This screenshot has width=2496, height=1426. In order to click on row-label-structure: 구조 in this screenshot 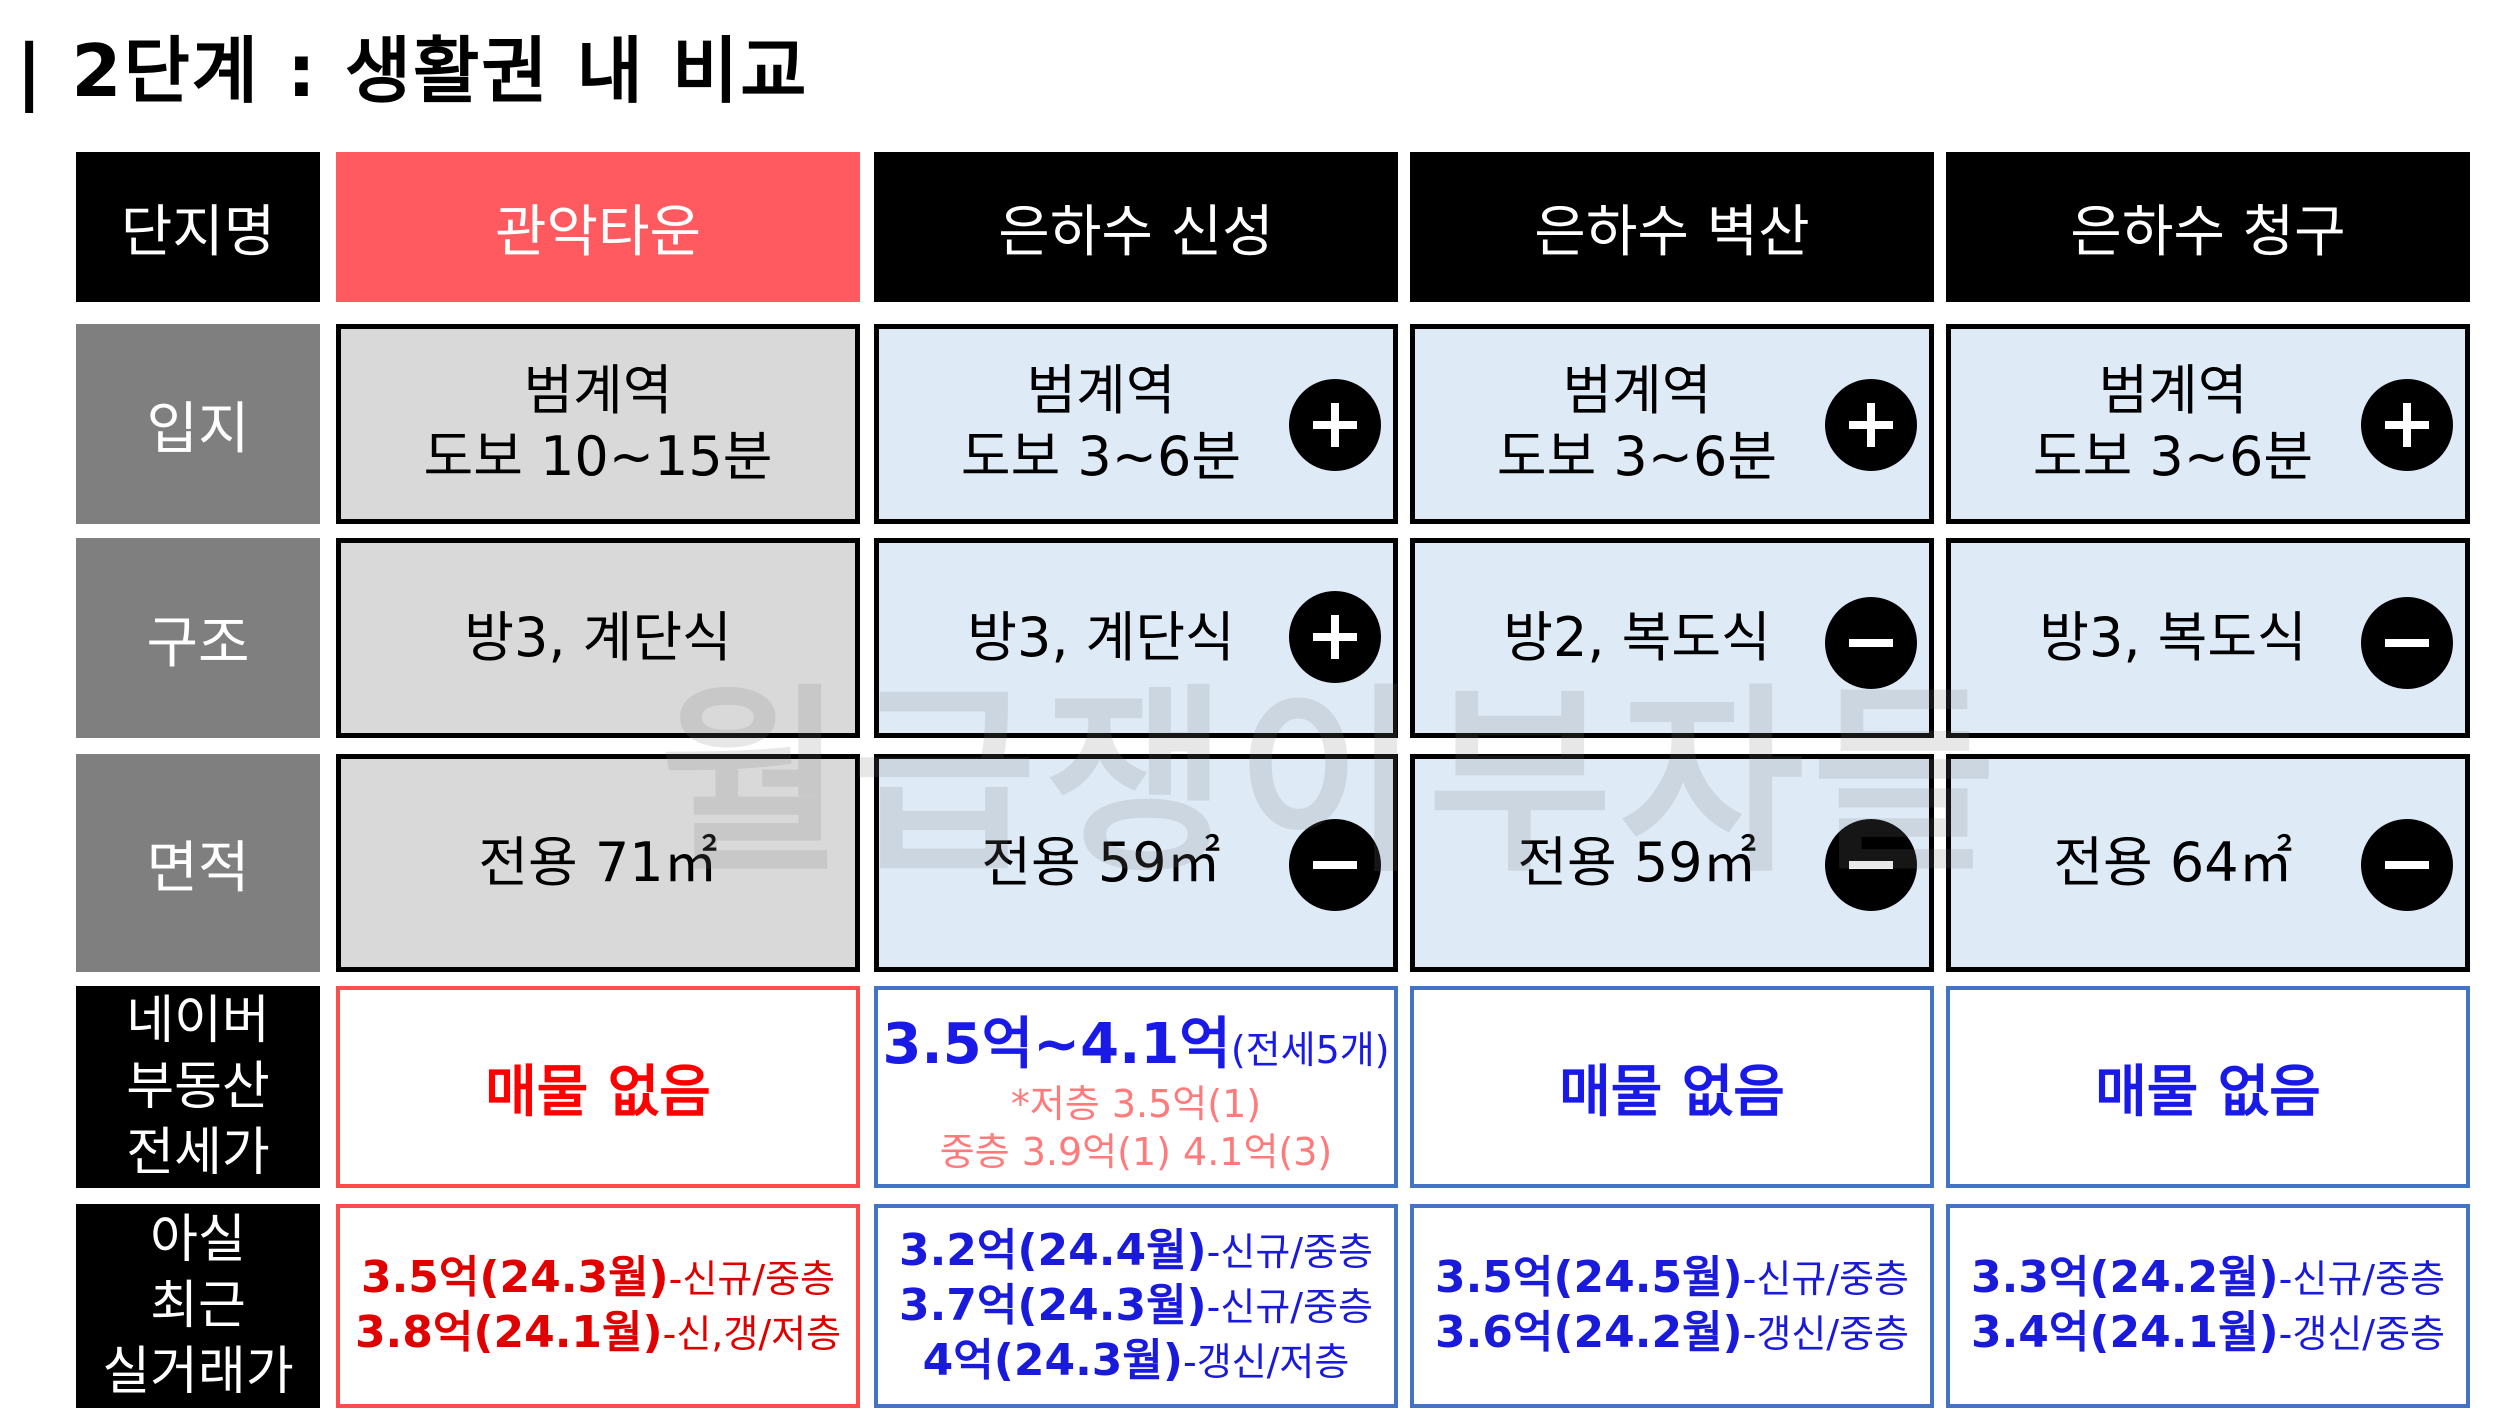, I will do `click(198, 638)`.